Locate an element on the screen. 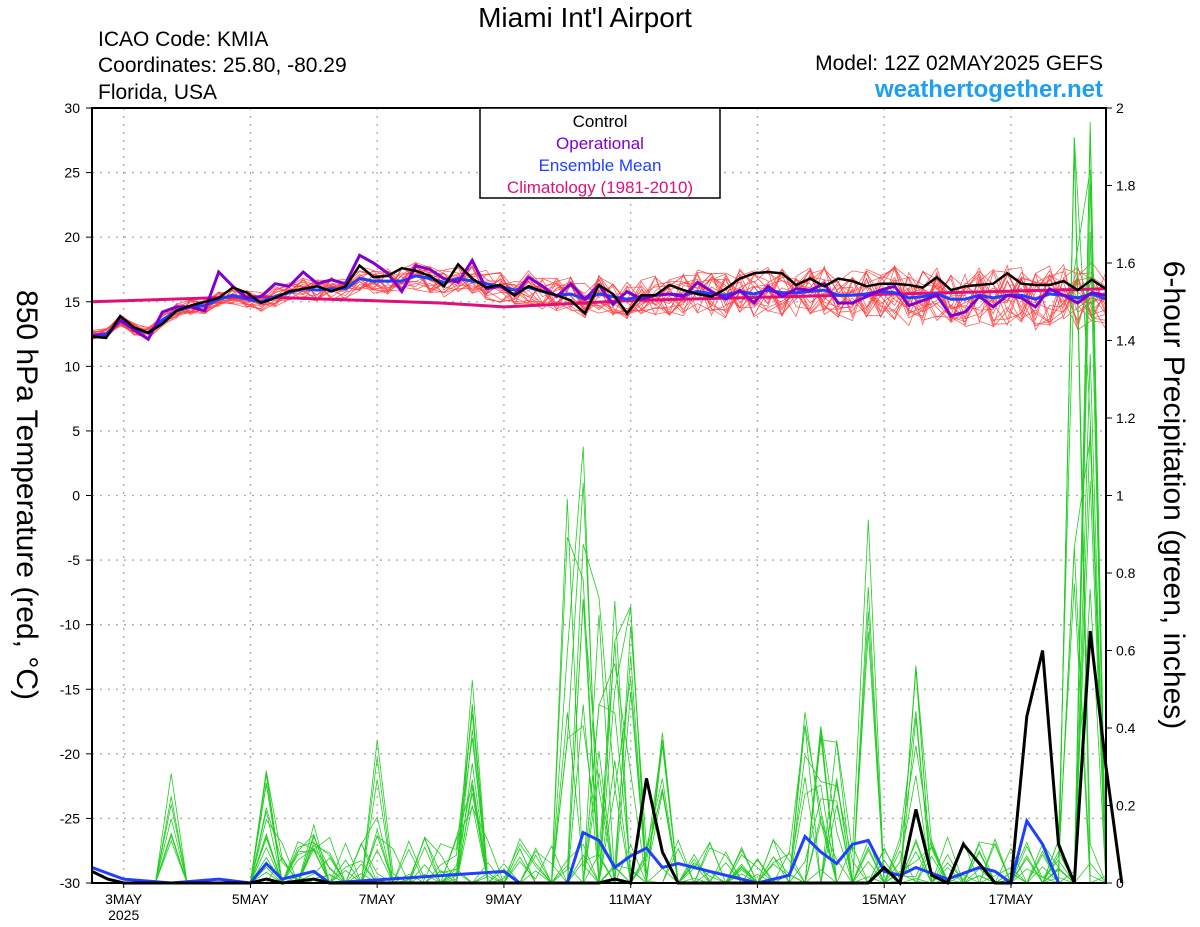 This screenshot has height=927, width=1200. ensemble-mean-precip-line is located at coordinates (575, 851).